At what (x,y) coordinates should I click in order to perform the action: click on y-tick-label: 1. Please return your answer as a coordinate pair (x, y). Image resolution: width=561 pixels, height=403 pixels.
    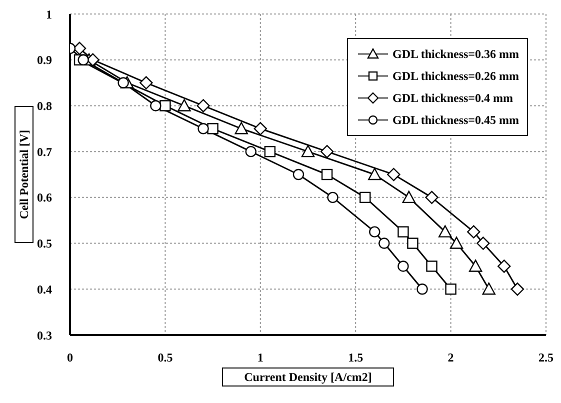
    Looking at the image, I should click on (49, 14).